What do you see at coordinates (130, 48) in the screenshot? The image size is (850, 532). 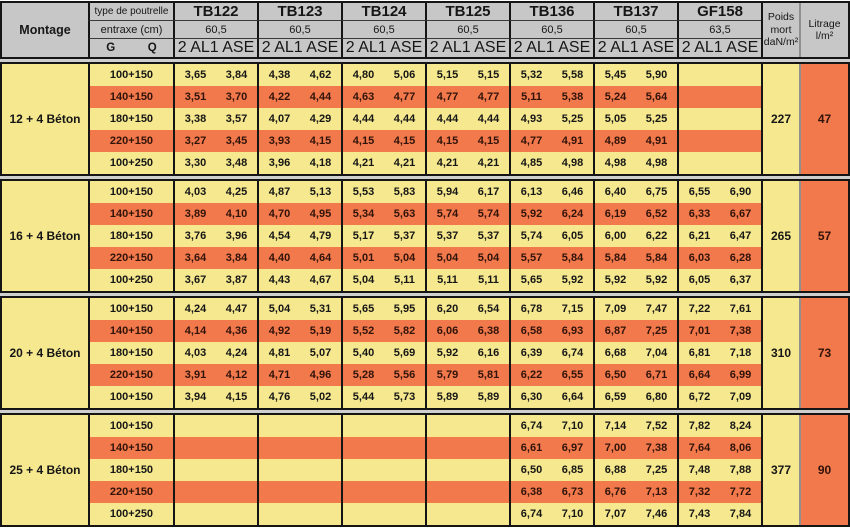 I see `gq-header: G Q` at bounding box center [130, 48].